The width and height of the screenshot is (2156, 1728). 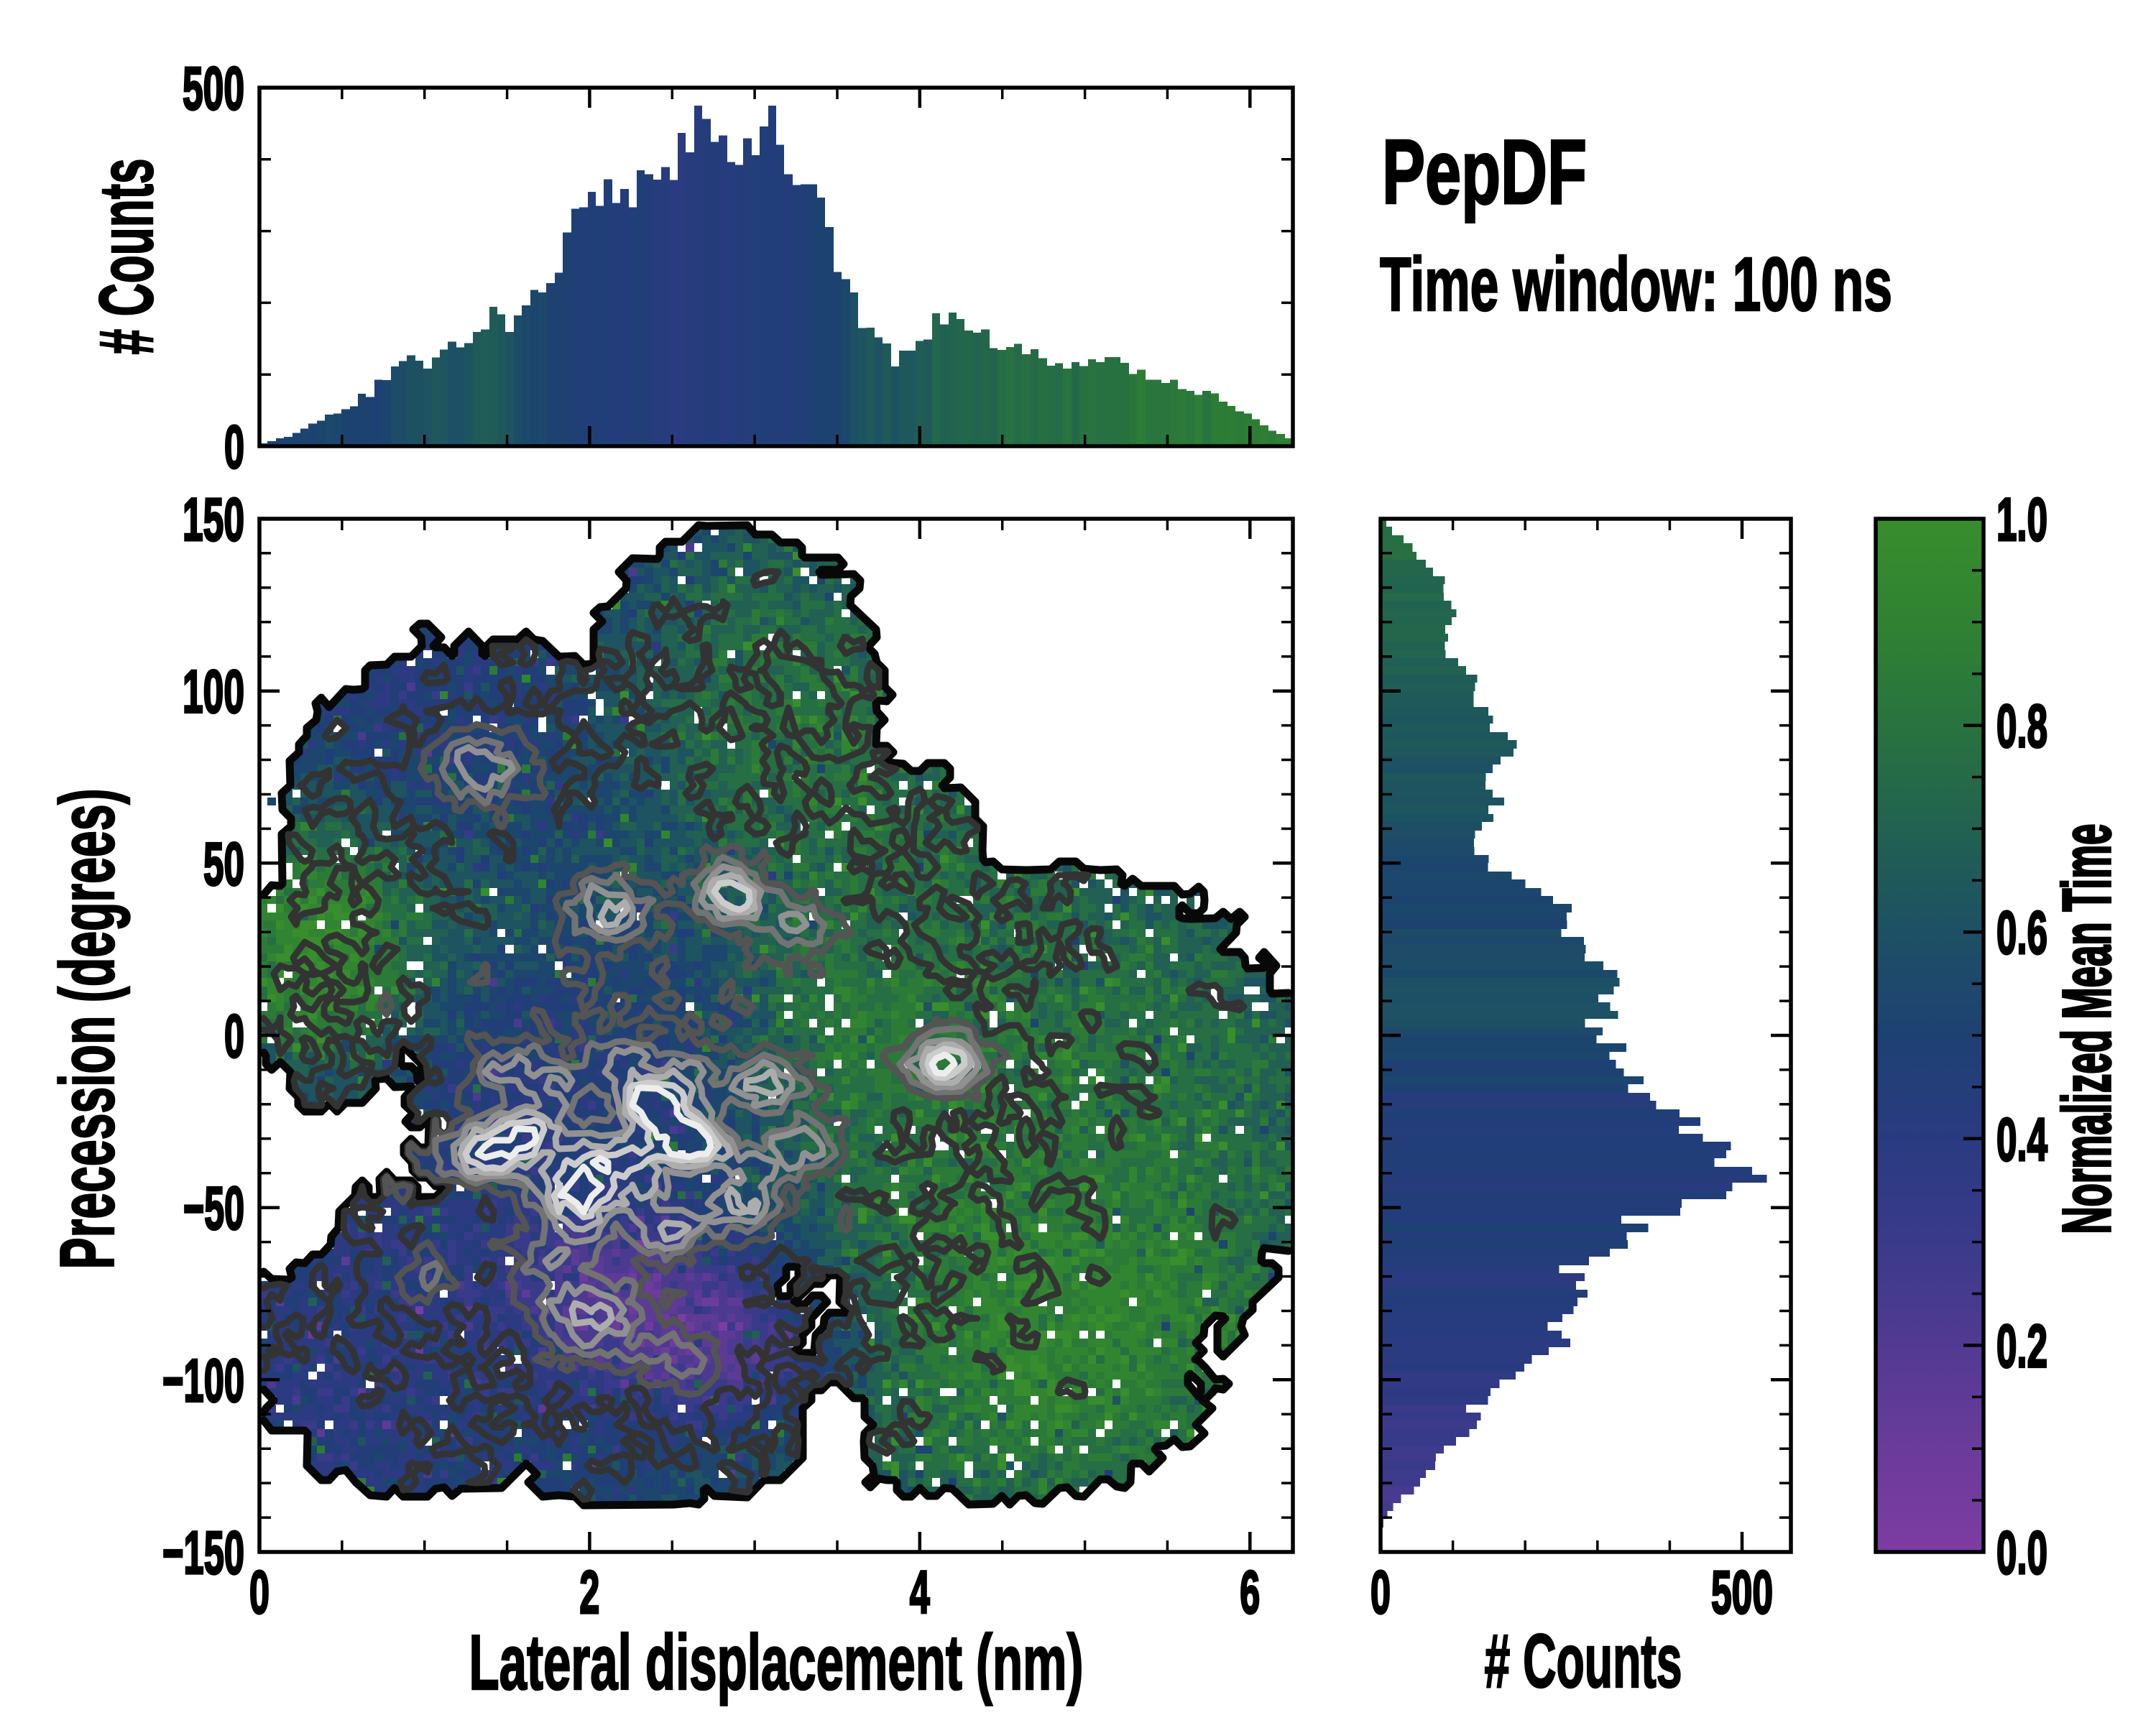 I want to click on svg-text: 0.0, so click(x=2022, y=1552).